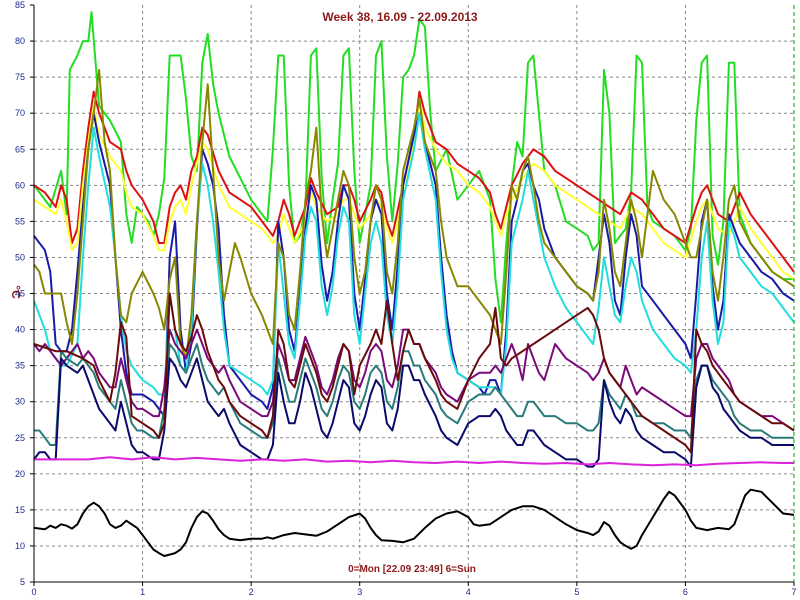  Describe the element at coordinates (468, 592) in the screenshot. I see `x-tick-label: 4` at that location.